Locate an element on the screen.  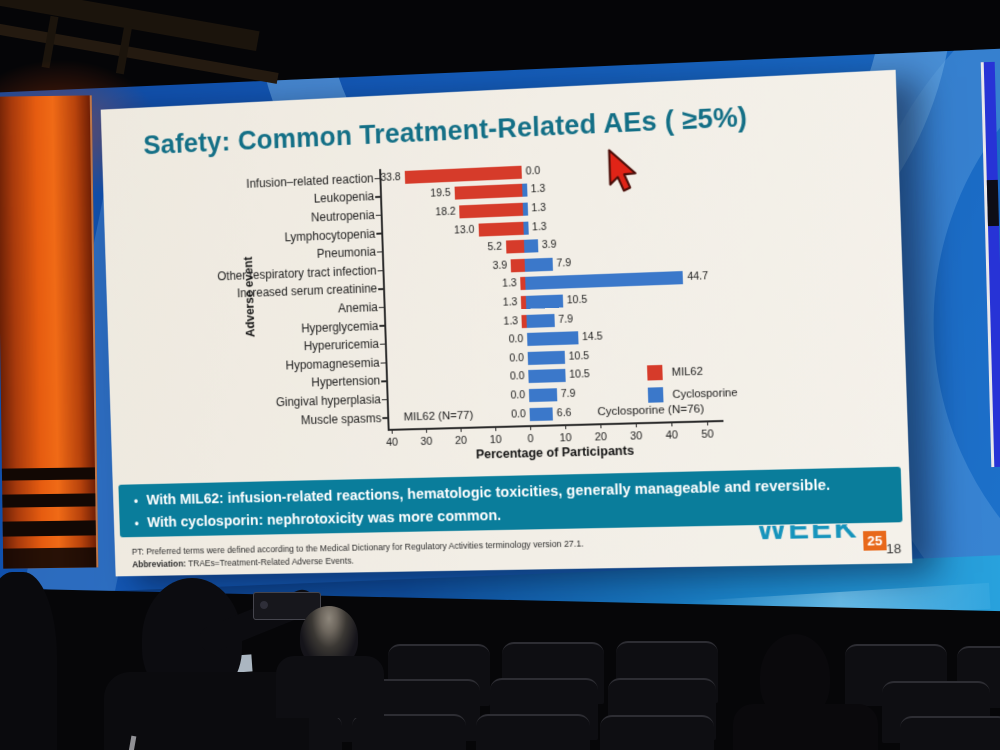
legend-swatch-blue is located at coordinates (655, 395).